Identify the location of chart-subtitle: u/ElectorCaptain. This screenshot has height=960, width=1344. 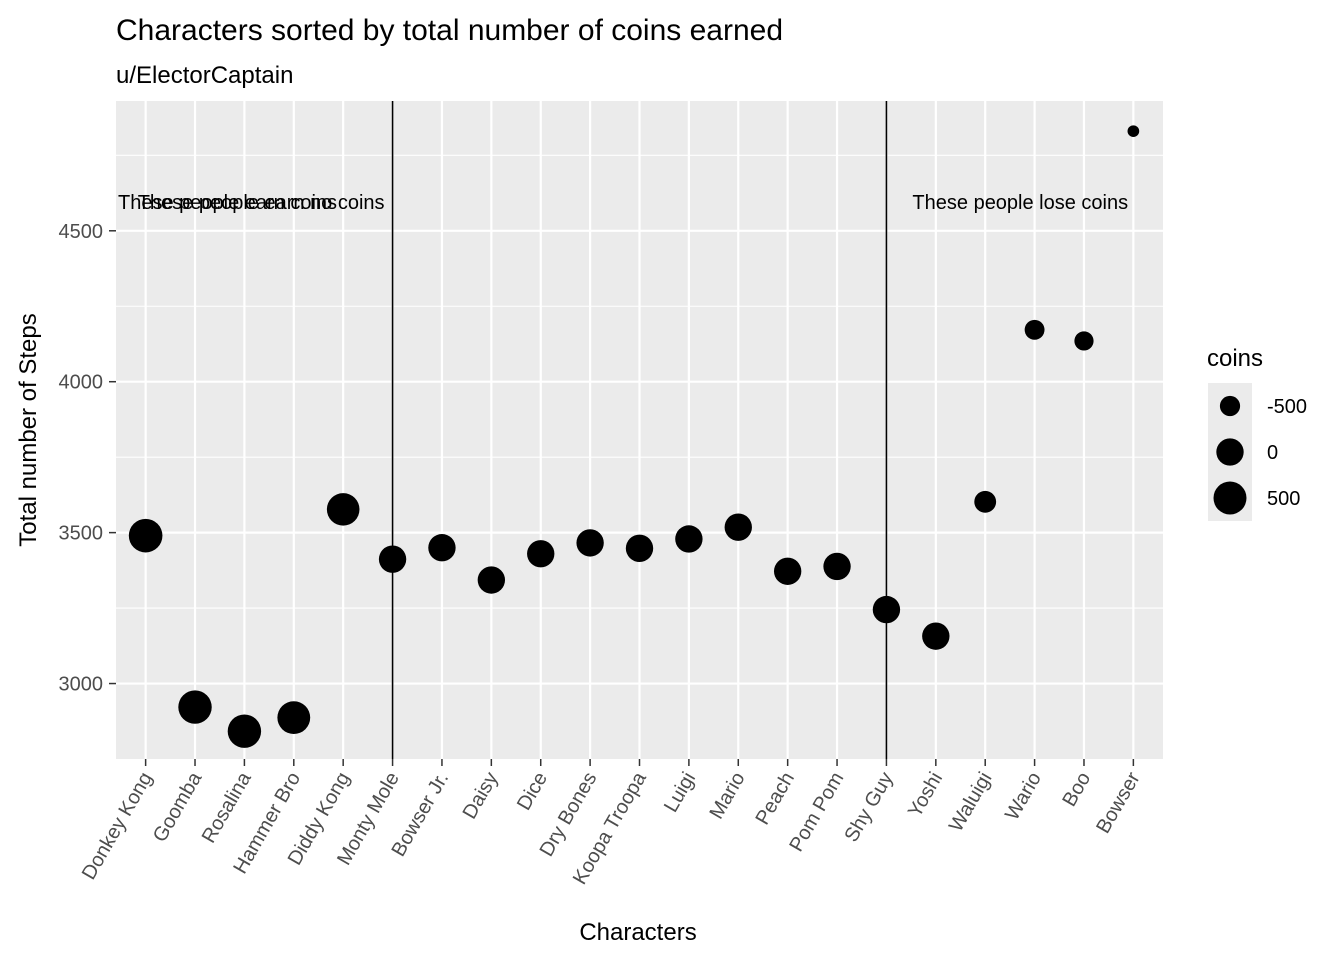
(204, 75).